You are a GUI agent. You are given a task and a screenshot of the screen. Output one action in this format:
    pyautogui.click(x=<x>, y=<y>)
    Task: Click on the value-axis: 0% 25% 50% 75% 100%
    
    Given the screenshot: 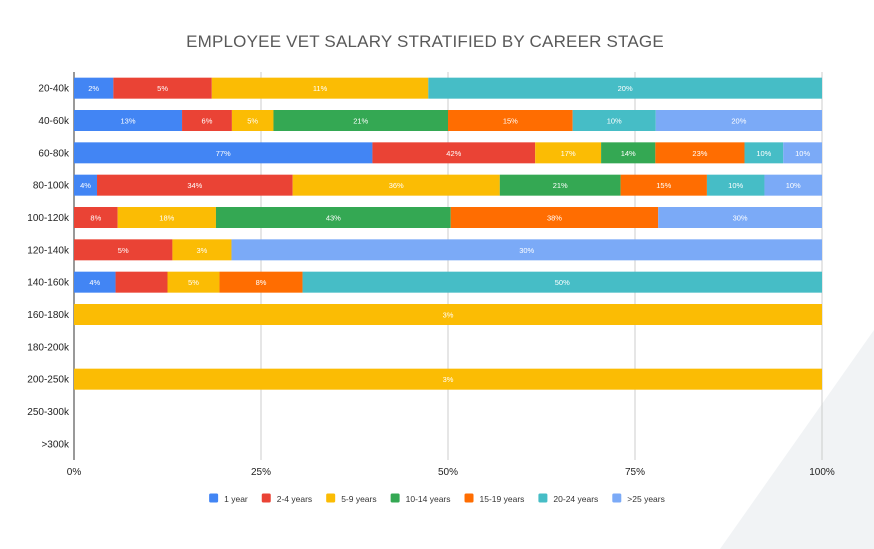 What is the action you would take?
    pyautogui.click(x=451, y=472)
    